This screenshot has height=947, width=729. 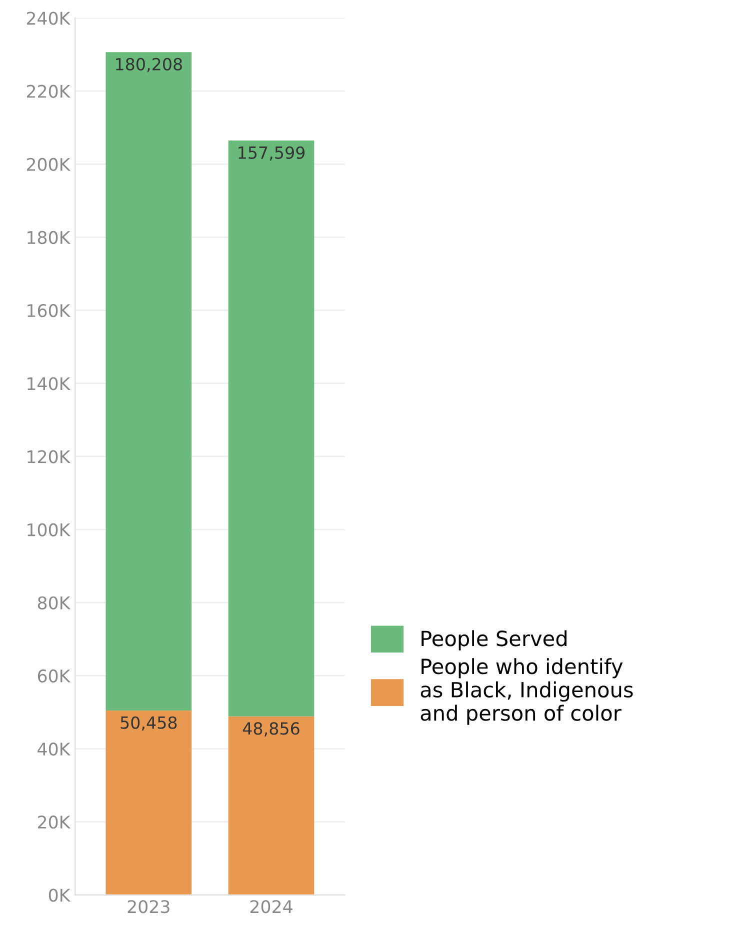 What do you see at coordinates (49, 237) in the screenshot?
I see `y-tick-label: 180K` at bounding box center [49, 237].